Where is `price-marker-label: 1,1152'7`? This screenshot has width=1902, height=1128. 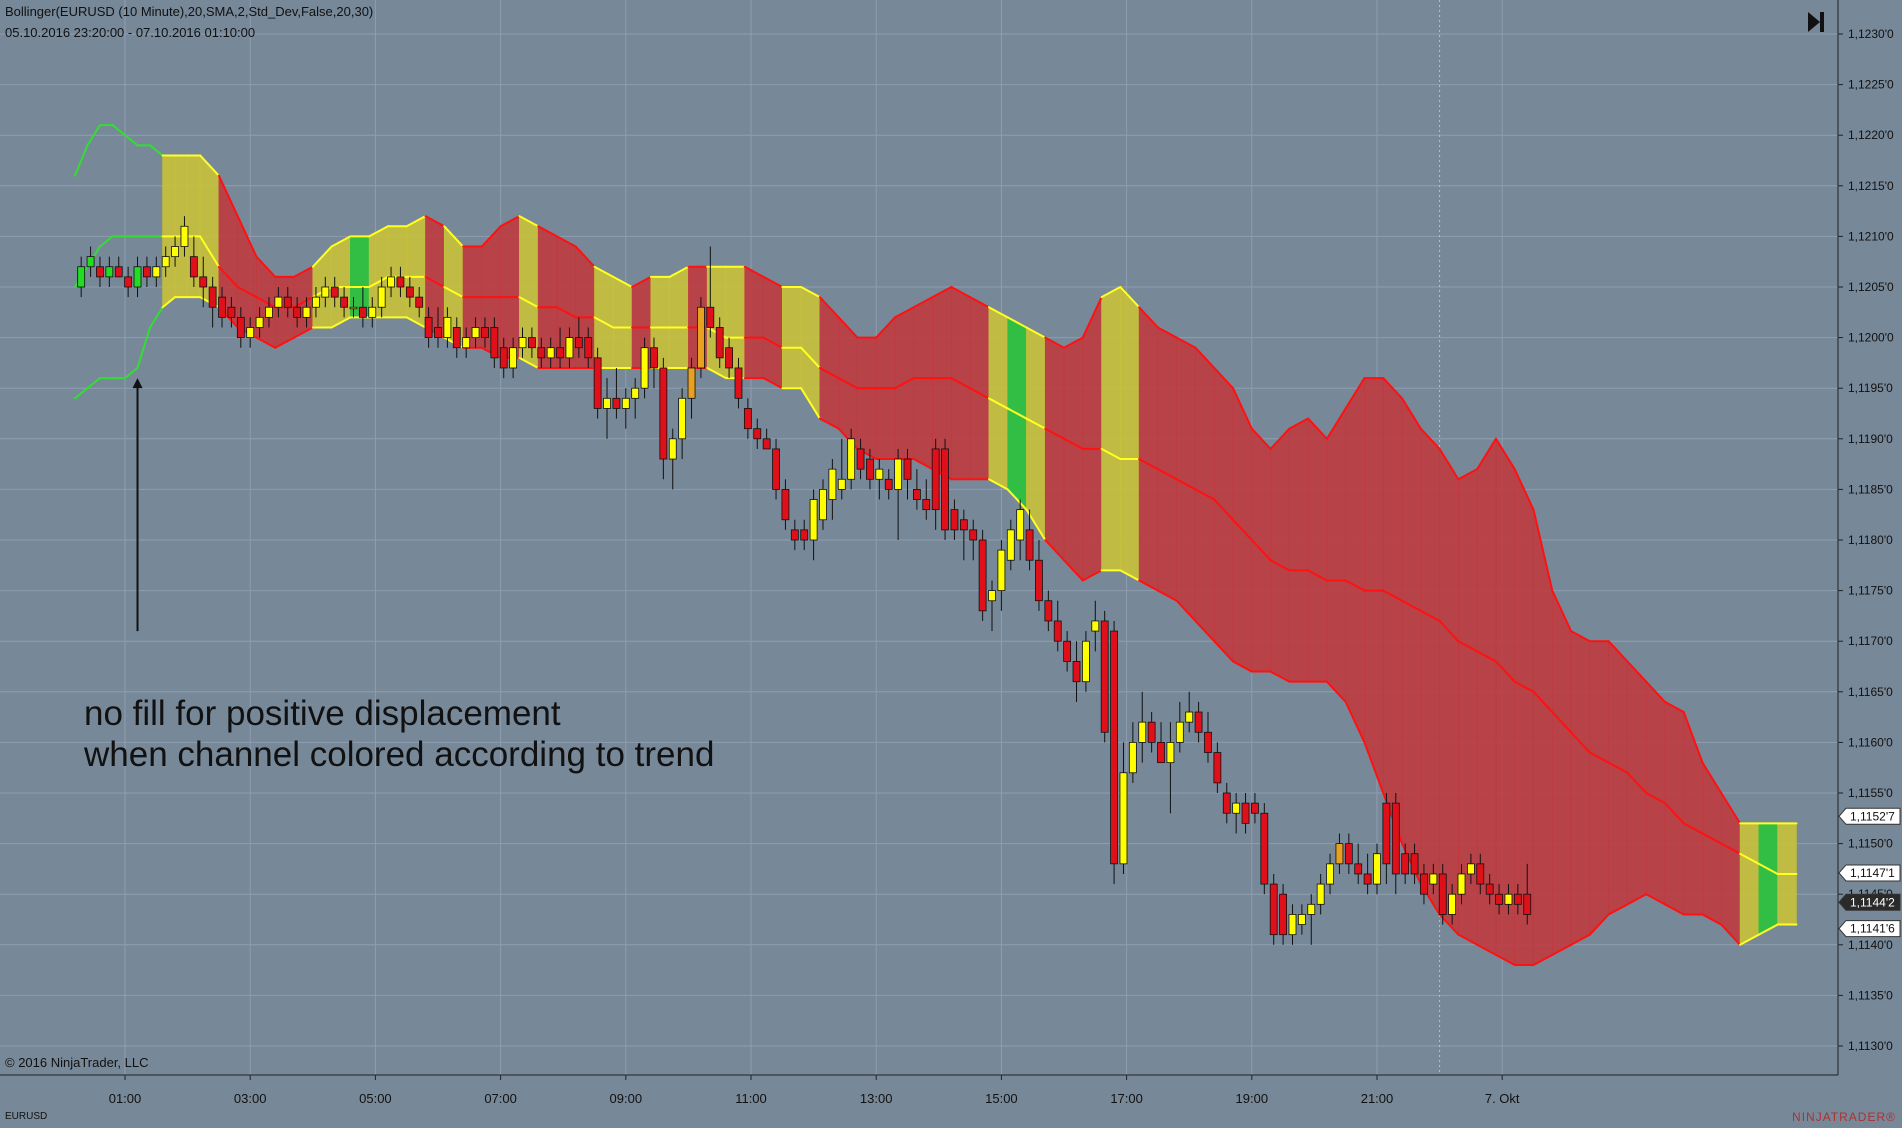
price-marker-label: 1,1152'7 is located at coordinates (1872, 816).